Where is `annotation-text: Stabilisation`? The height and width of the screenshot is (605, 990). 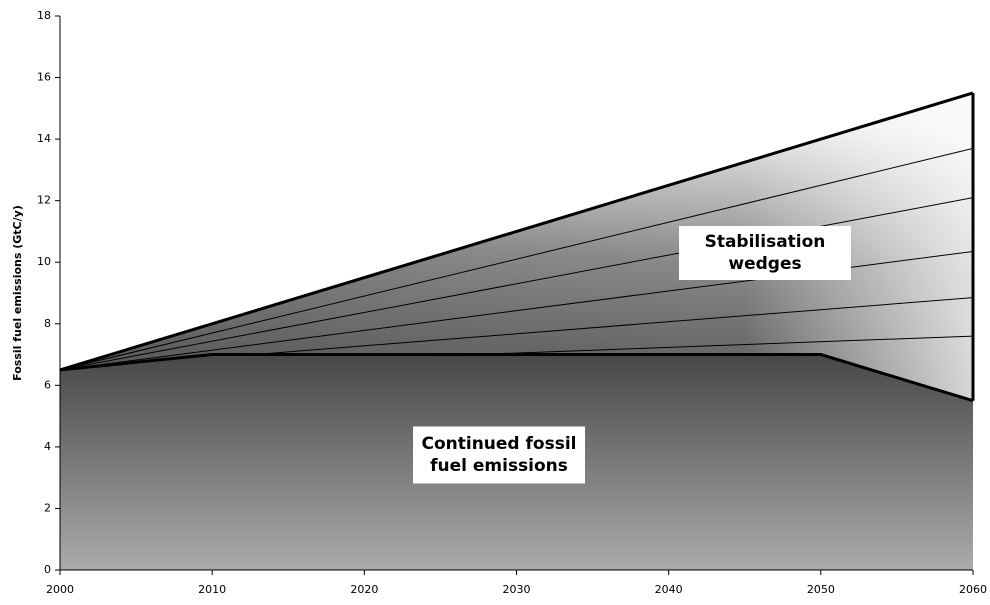 annotation-text: Stabilisation is located at coordinates (765, 242).